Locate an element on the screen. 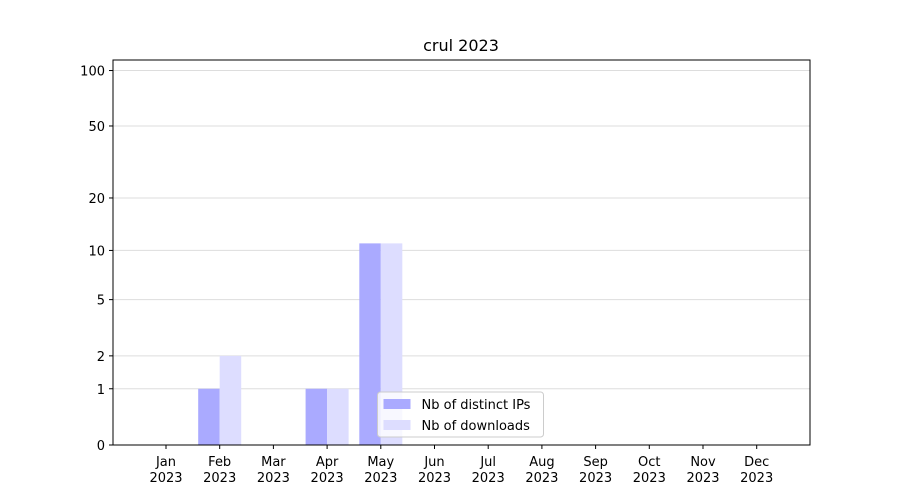 Image resolution: width=900 pixels, height=504 pixels. x-tick-label: Jan 2023 is located at coordinates (165, 470).